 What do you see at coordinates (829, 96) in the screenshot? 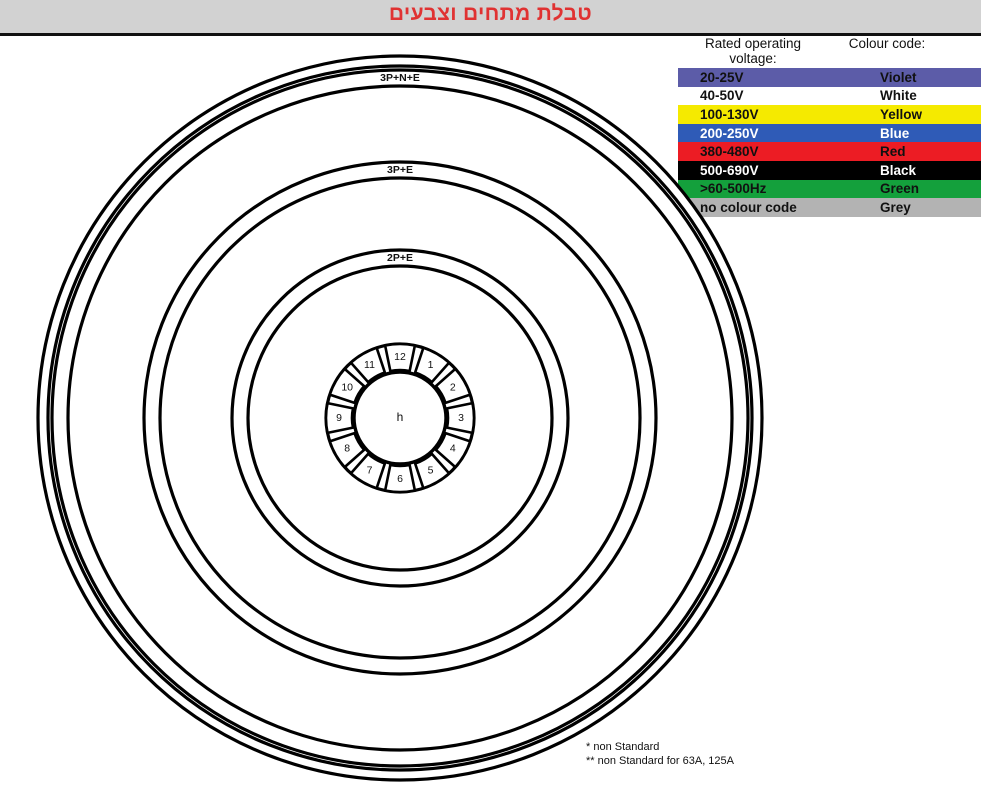
I see `legend-row: 40-50V White` at bounding box center [829, 96].